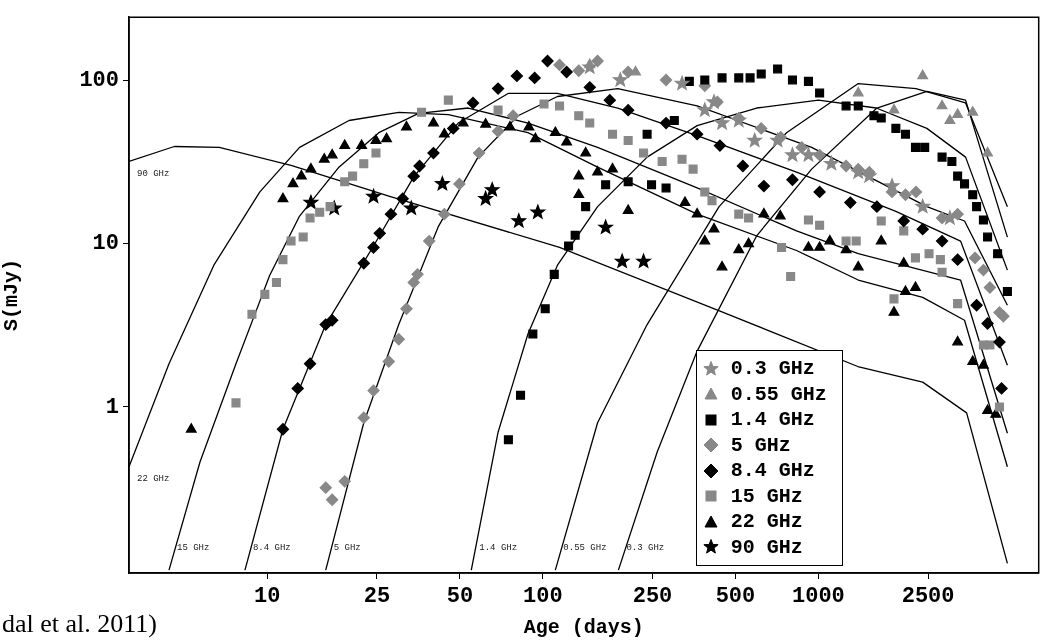 The width and height of the screenshot is (1047, 640). Describe the element at coordinates (778, 394) in the screenshot. I see `legend-label: 0.55 GHz` at that location.